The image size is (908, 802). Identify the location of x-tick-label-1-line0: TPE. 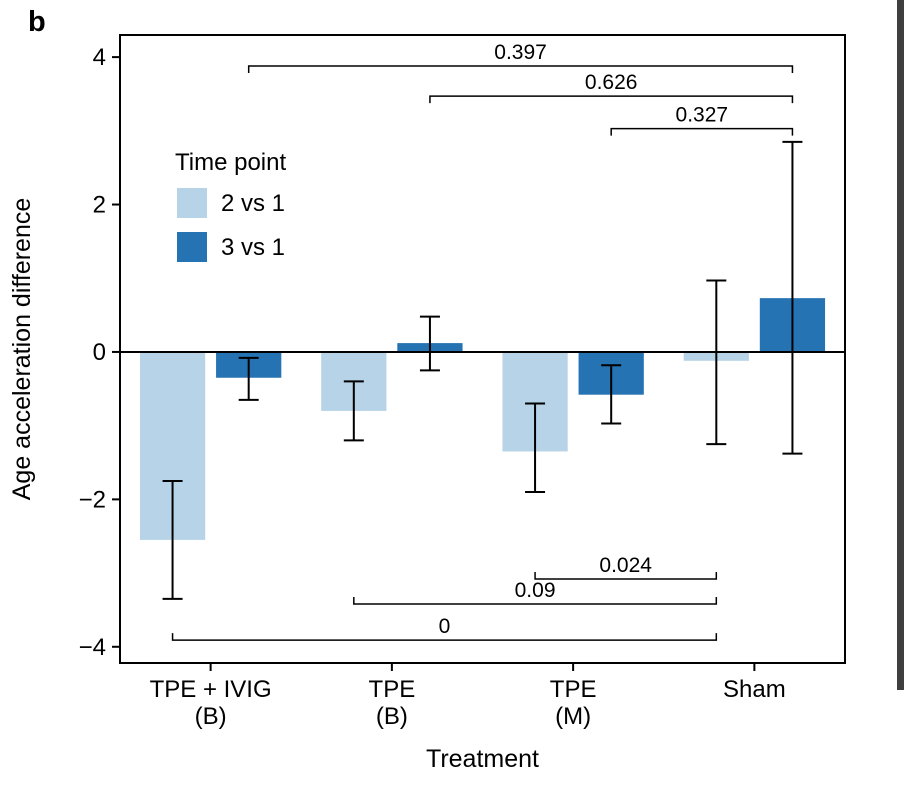
(392, 689).